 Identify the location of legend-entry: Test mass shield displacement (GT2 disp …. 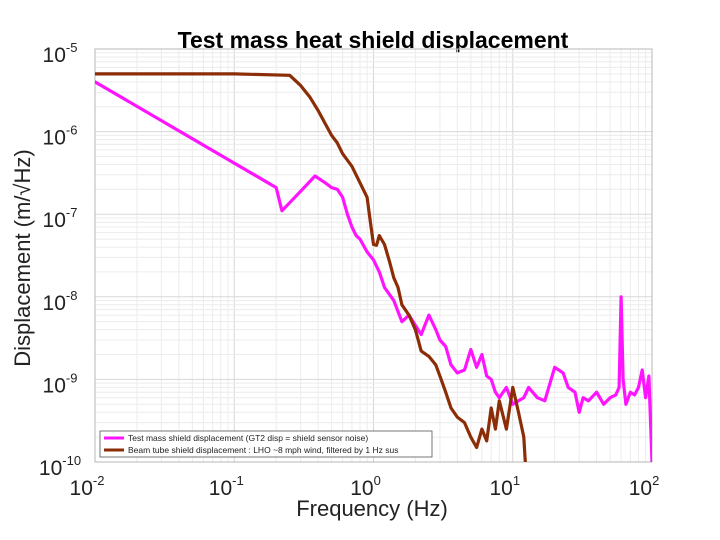
(248, 438).